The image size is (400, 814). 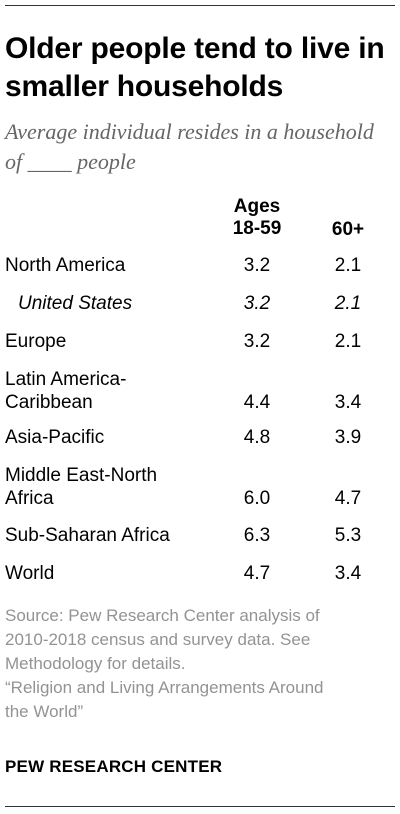 I want to click on row-label: Middle East-North Africa, so click(x=81, y=487).